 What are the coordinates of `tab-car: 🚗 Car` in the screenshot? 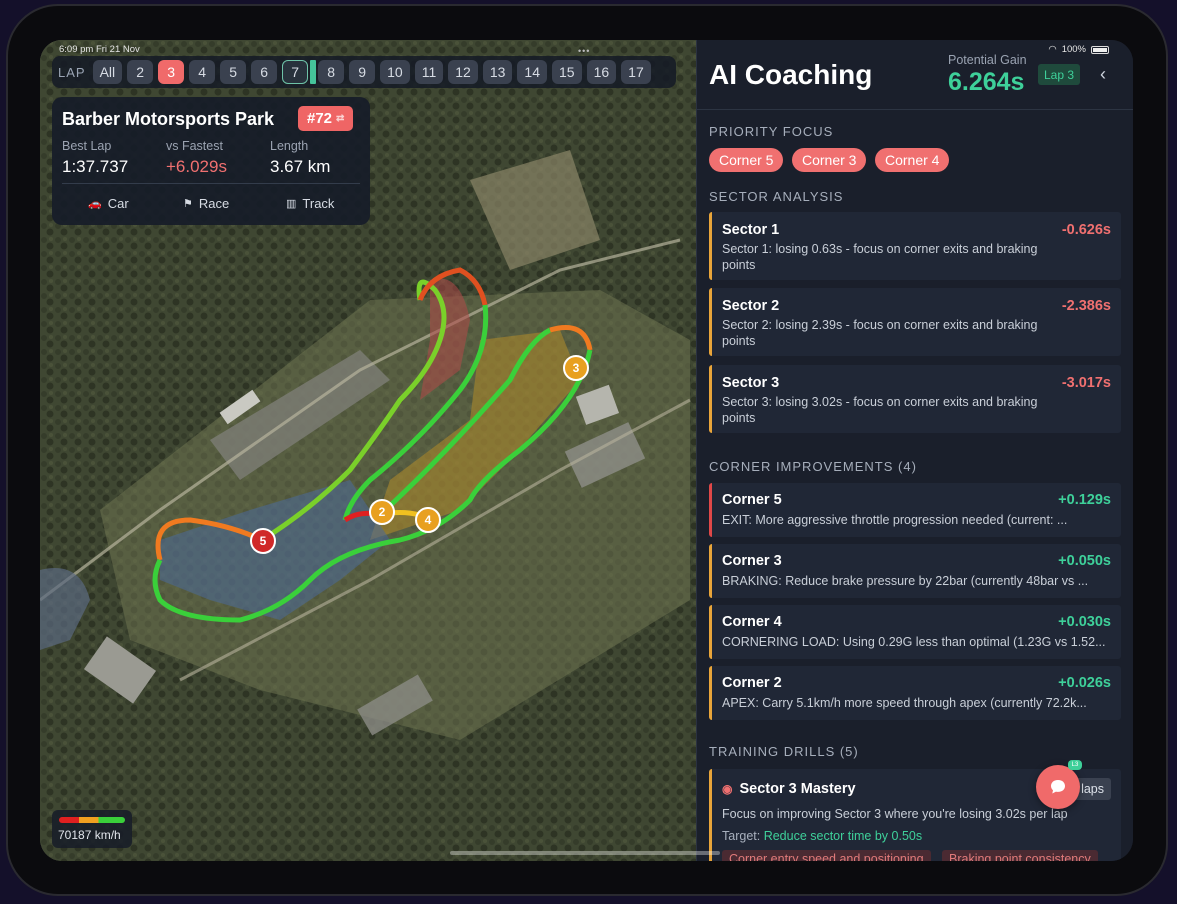 It's located at (108, 203).